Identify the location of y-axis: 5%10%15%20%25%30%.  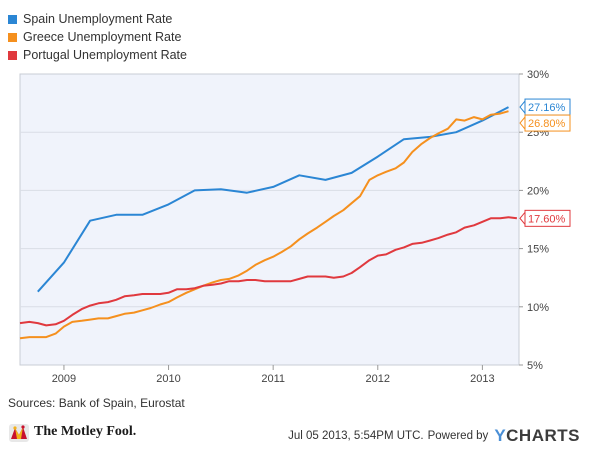
(534, 220).